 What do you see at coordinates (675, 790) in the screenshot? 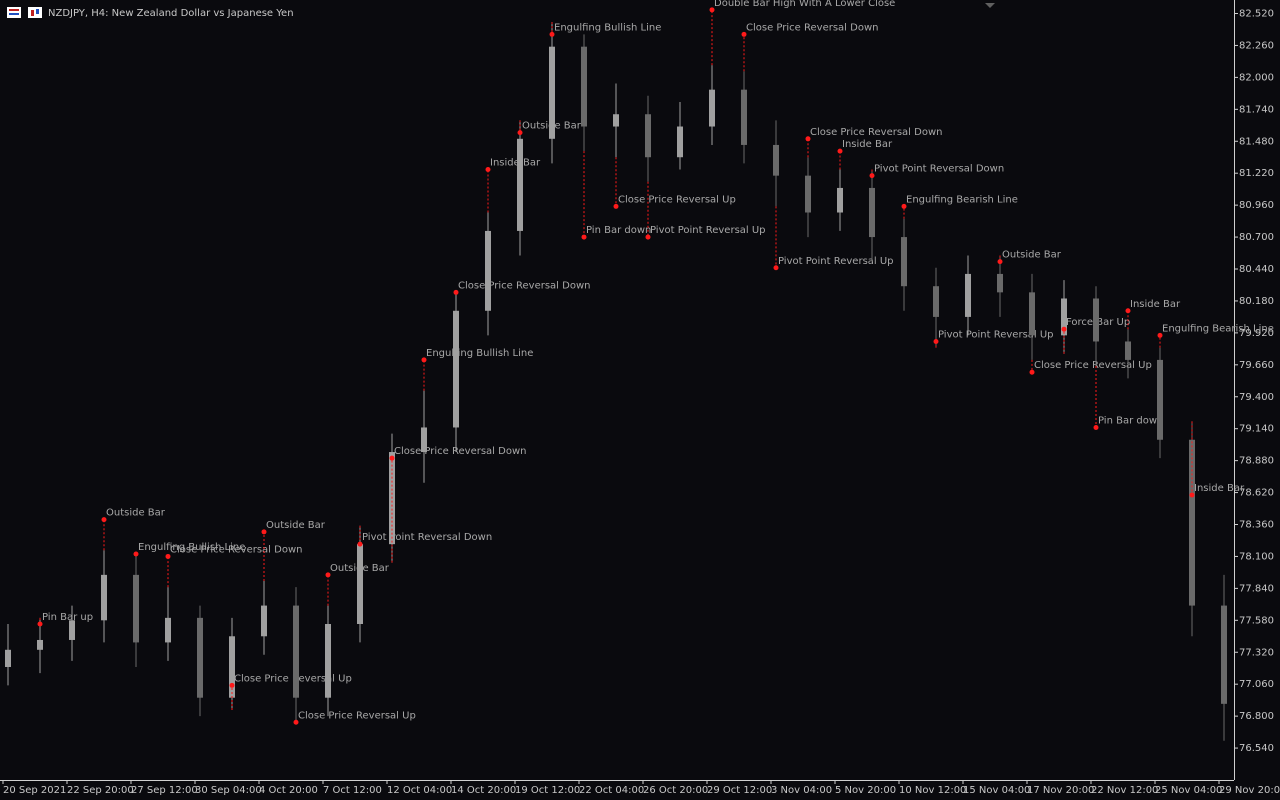
I see `x-tick-label: 26 Oct 20:00` at bounding box center [675, 790].